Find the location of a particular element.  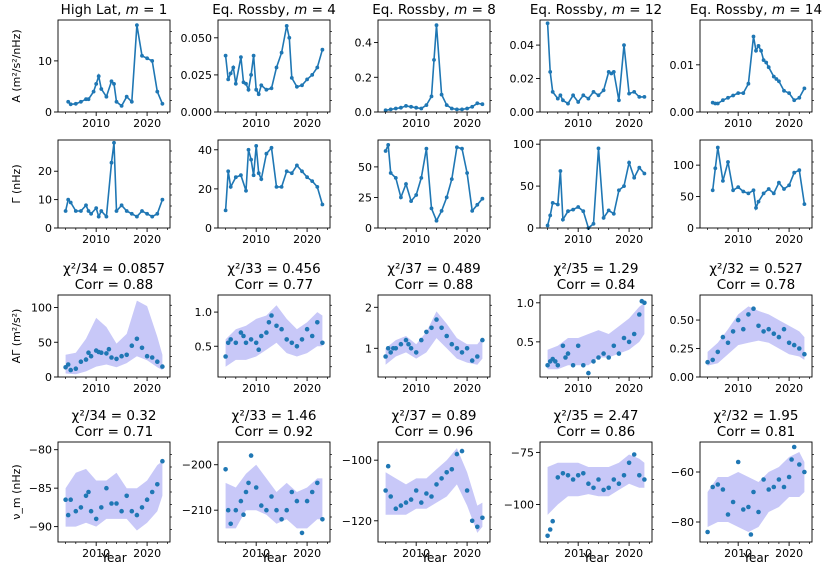

row-ylabel: ν_m (nHz) is located at coordinates (16, 491).